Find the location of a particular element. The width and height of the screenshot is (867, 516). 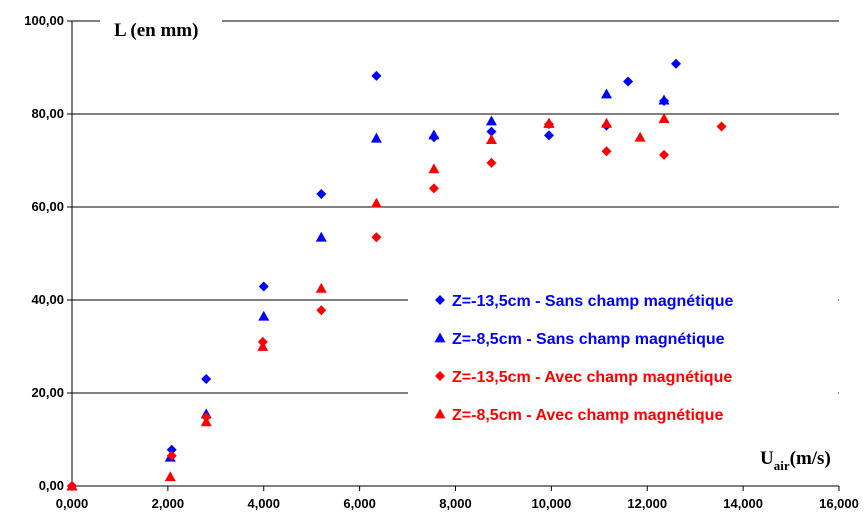

x-tick-label: 0,000 is located at coordinates (72, 503).